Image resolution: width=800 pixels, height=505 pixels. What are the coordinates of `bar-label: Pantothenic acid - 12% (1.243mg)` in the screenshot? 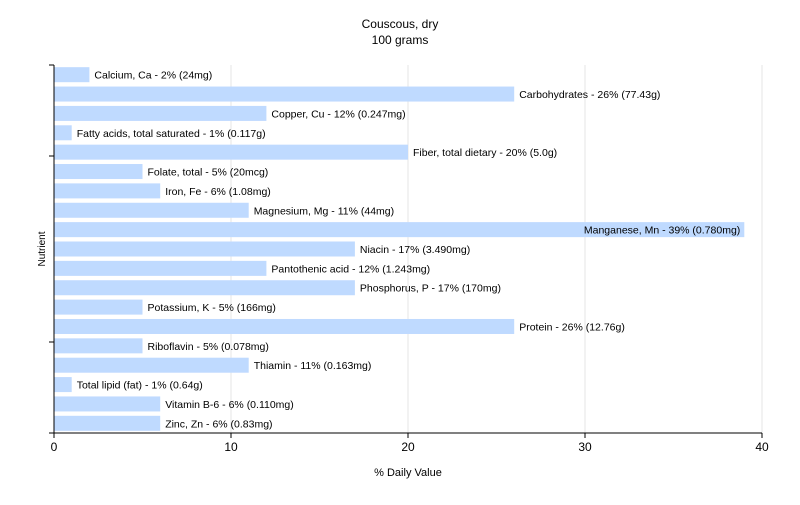 It's located at (350, 269).